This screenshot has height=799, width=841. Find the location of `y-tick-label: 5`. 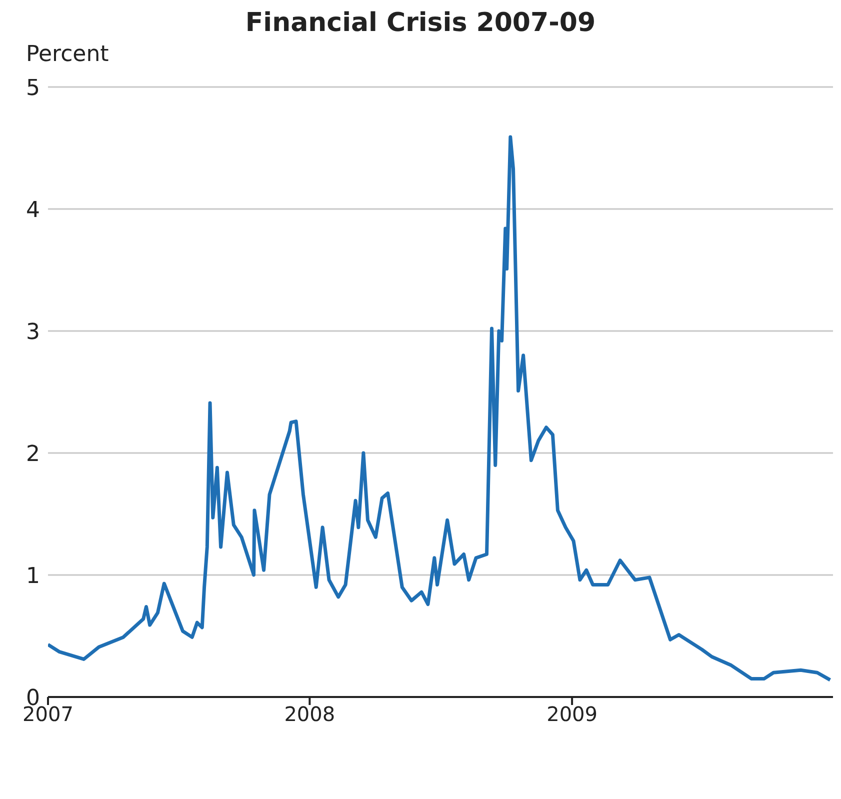

y-tick-label: 5 is located at coordinates (33, 88).